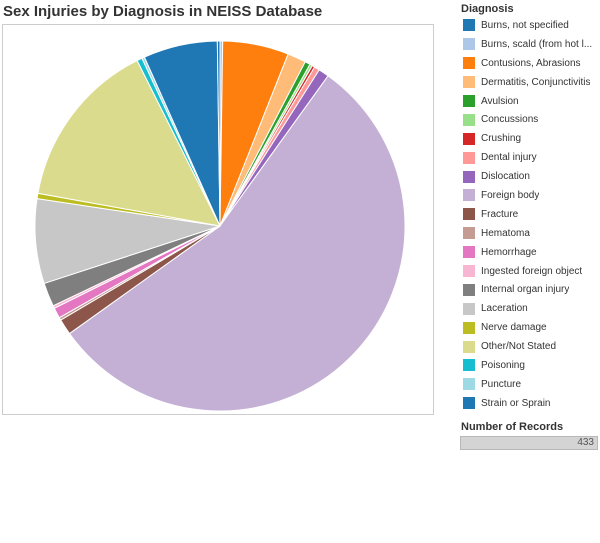  I want to click on legend-item: Crushing, so click(530, 138).